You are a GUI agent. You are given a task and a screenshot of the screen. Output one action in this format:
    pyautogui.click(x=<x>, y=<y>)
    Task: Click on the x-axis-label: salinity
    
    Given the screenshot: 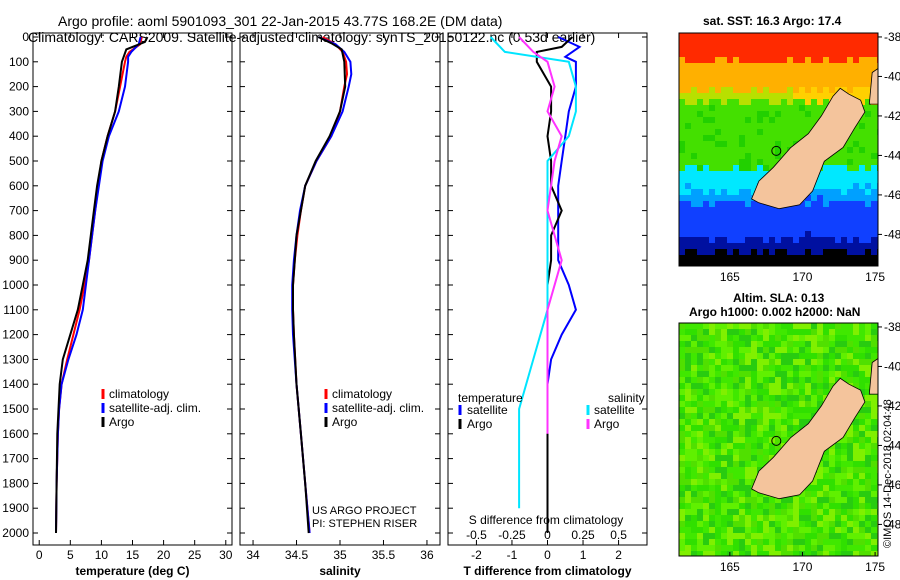 What is the action you would take?
    pyautogui.click(x=340, y=571)
    